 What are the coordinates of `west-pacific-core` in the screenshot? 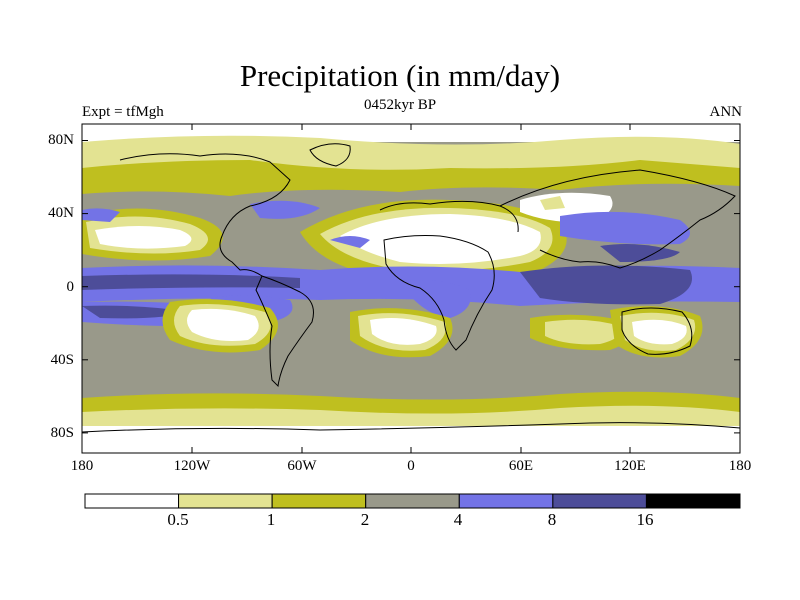 It's located at (640, 253).